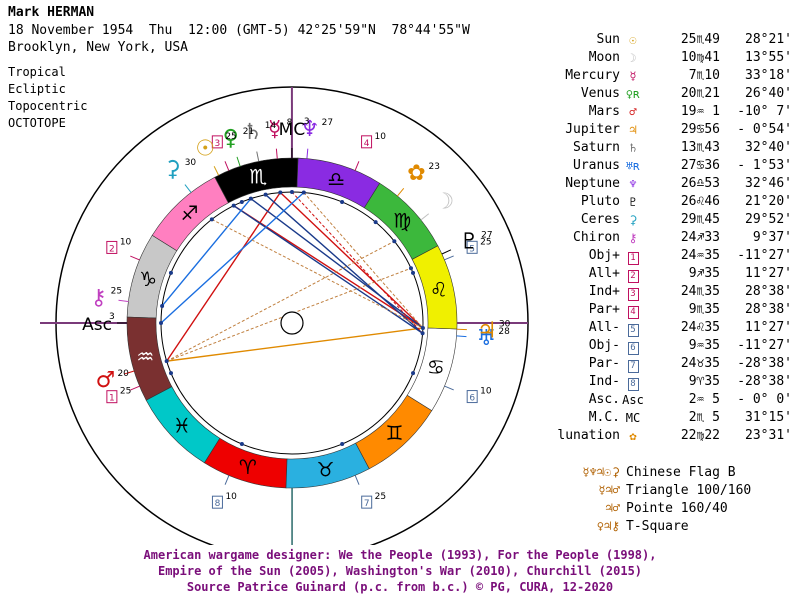  Describe the element at coordinates (666, 202) in the screenshot. I see `planet-row: Pluto ♇ 26♌46 21°20'` at that location.